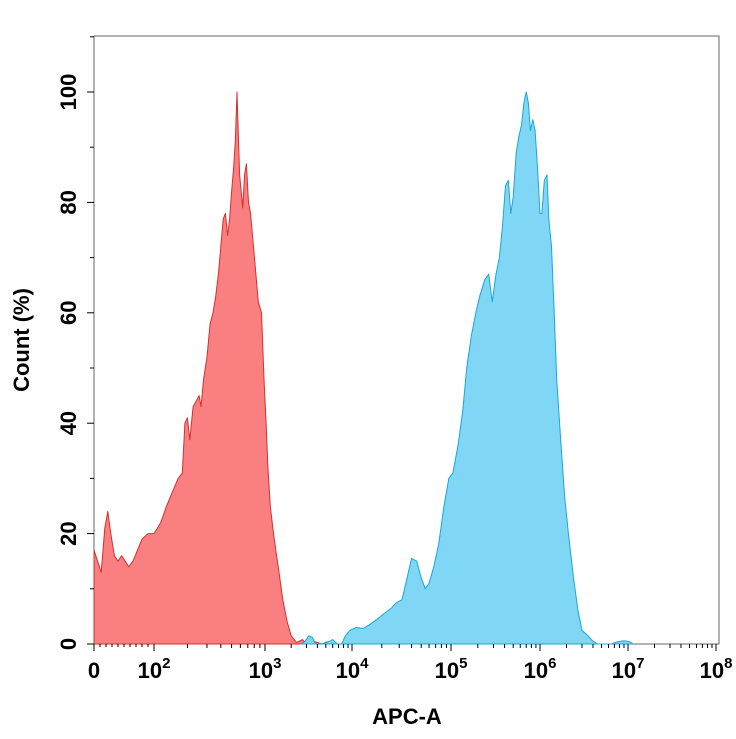 The width and height of the screenshot is (736, 739). What do you see at coordinates (716, 669) in the screenshot?
I see `x-tick-label: 10⁸` at bounding box center [716, 669].